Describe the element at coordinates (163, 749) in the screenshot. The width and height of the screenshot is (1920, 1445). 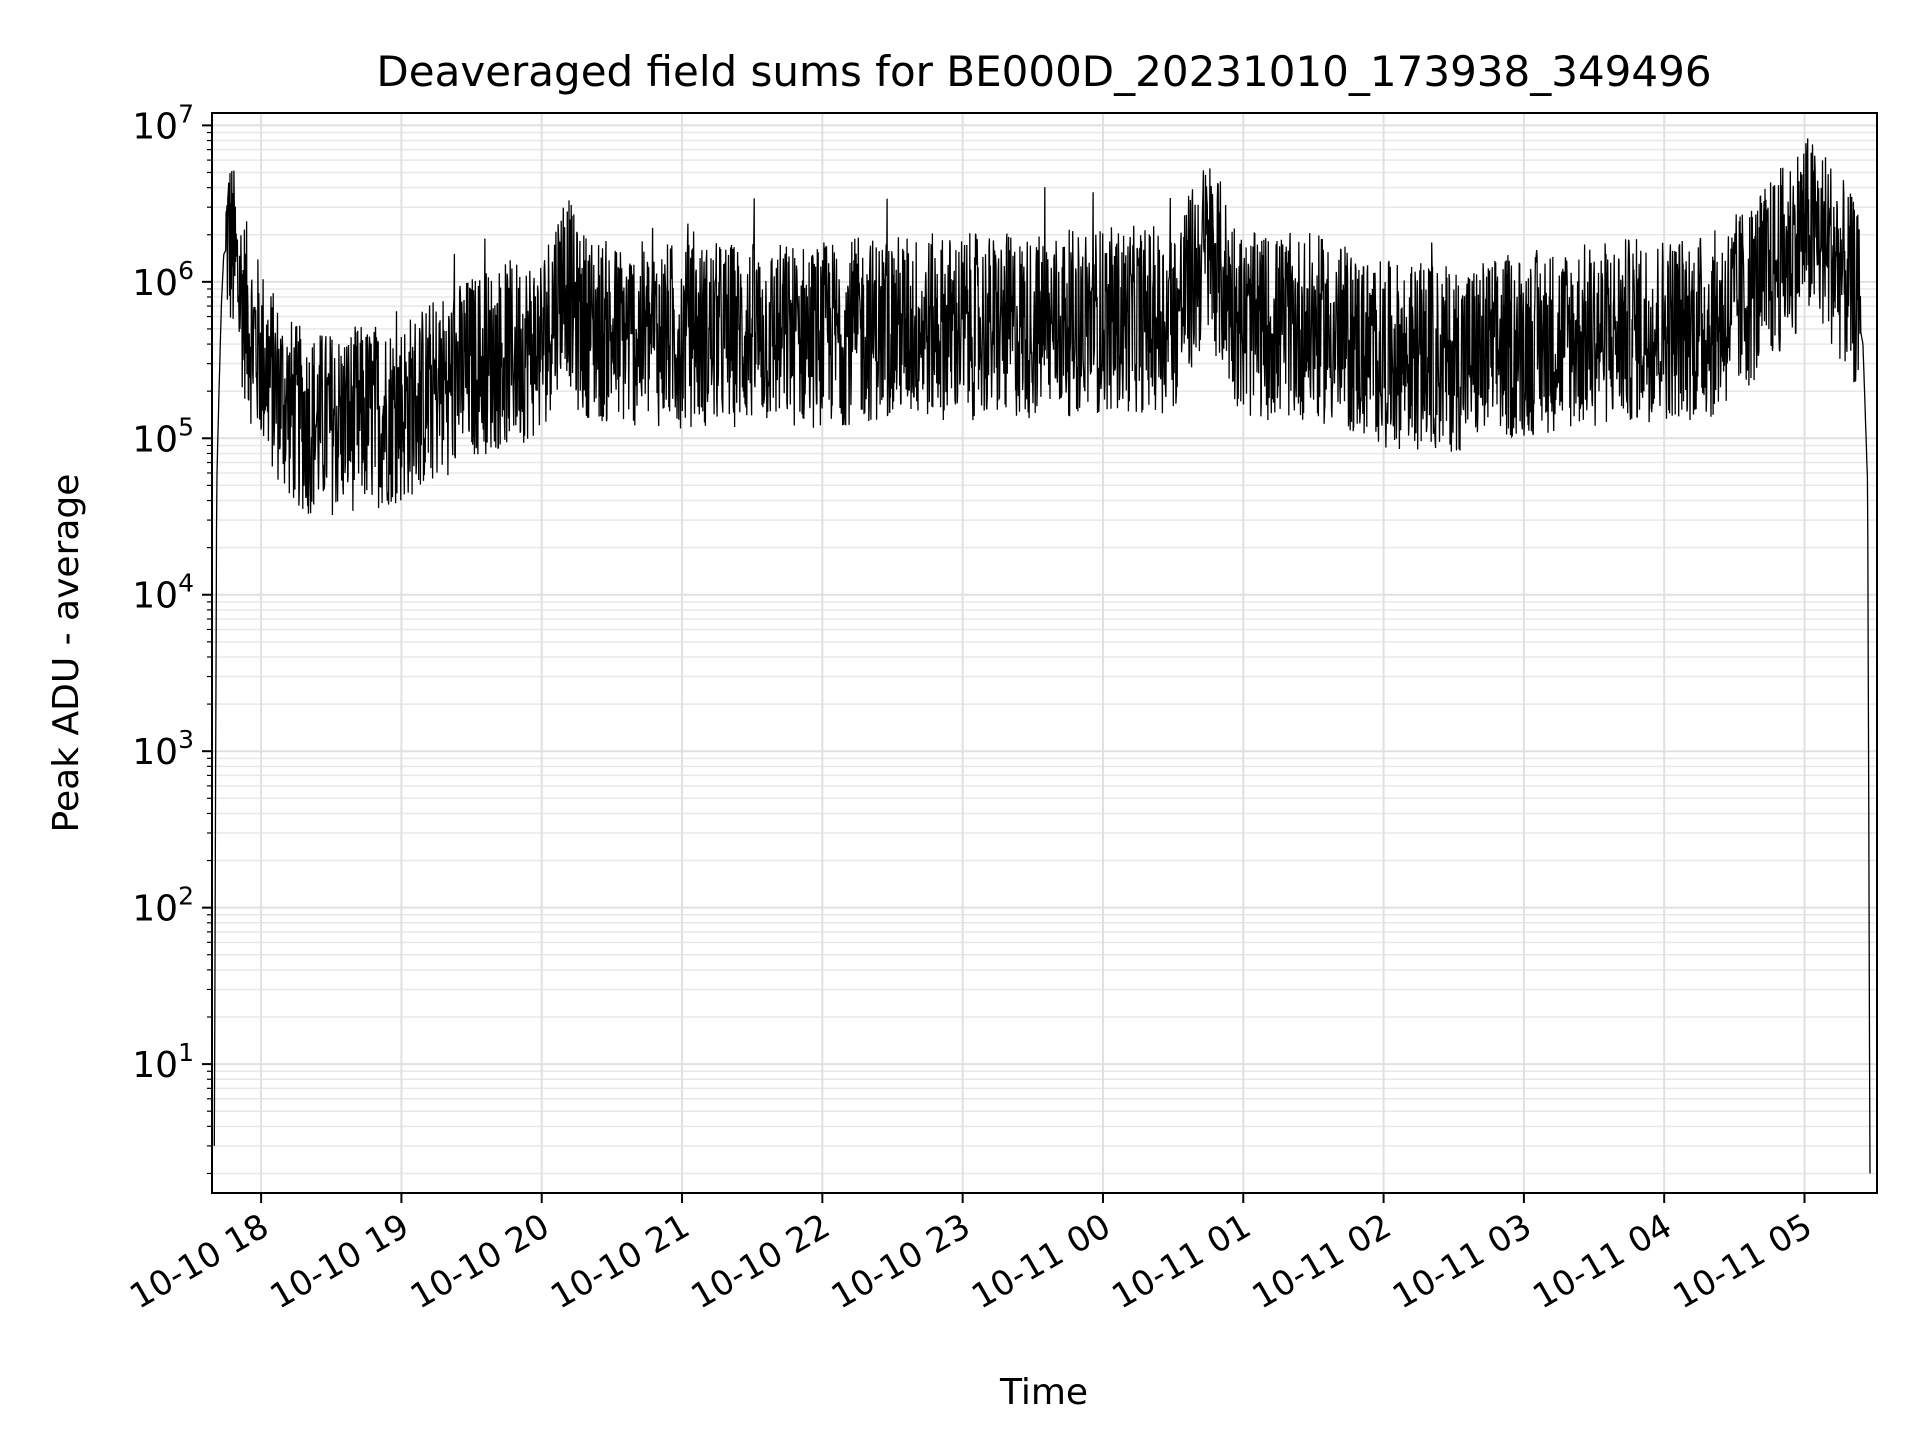
I see `y-tick-label: 10³` at that location.